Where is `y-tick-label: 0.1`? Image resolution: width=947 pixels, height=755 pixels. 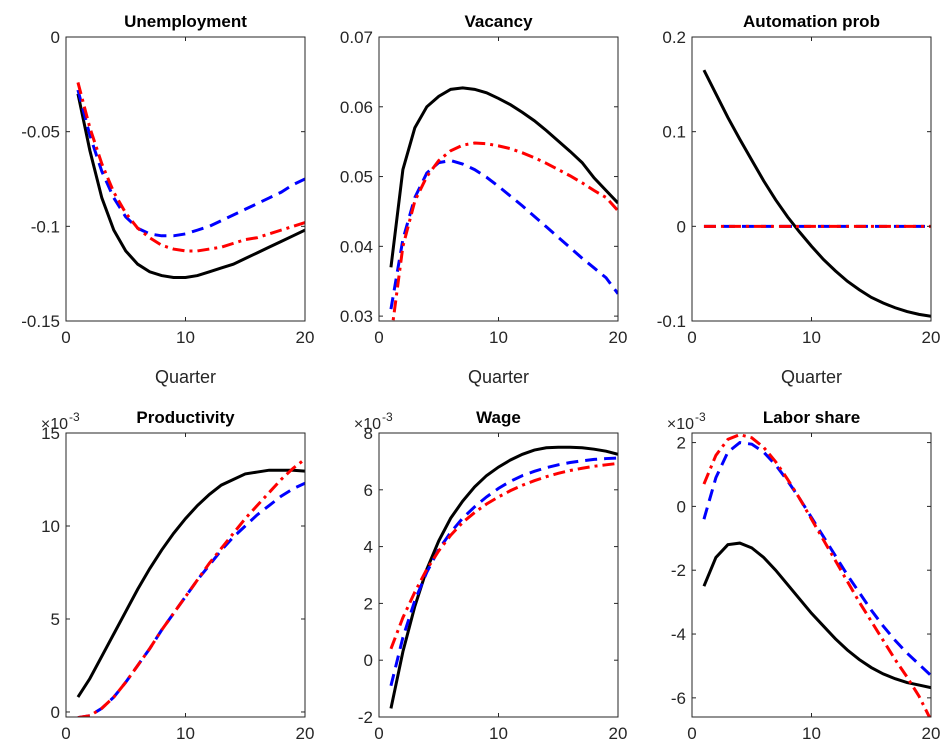
y-tick-label: 0.1 is located at coordinates (674, 132).